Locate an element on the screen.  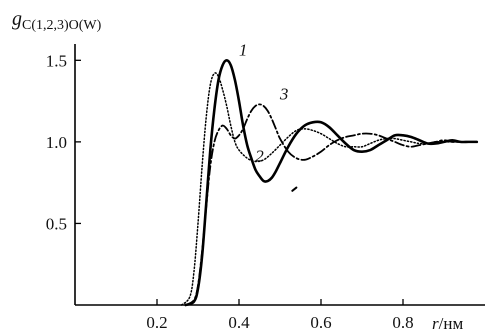
y-tick-label: 1.5 is located at coordinates (56, 60).